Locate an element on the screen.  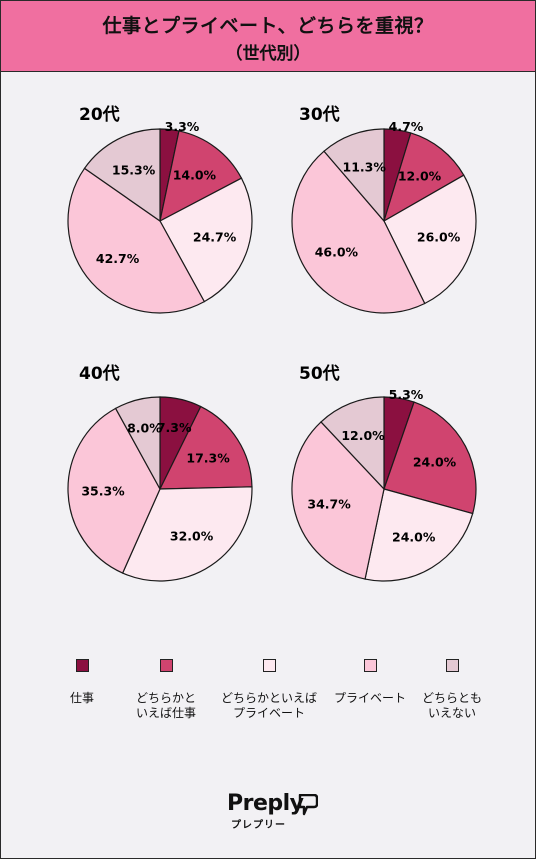
legend-label: どちらとも いえない is located at coordinates (451, 705).